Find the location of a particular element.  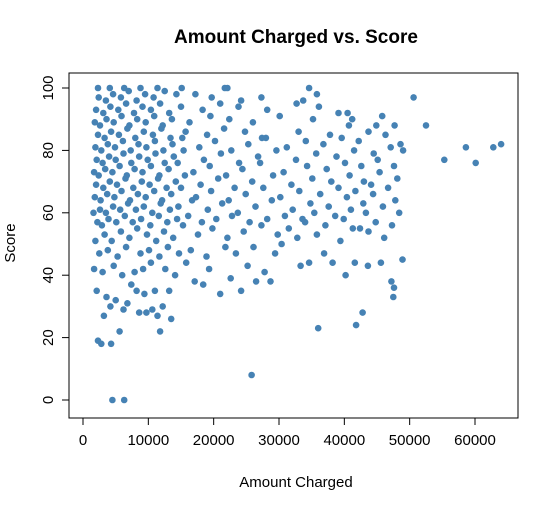

x-tick-label-1: 10000 is located at coordinates (148, 440).